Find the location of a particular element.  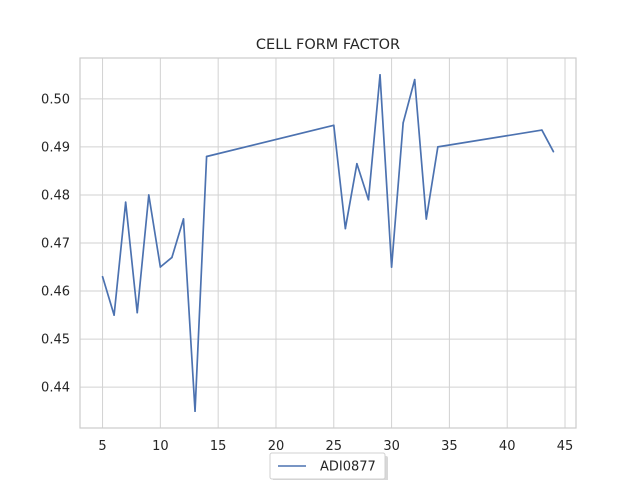

x-tick-label: 40 is located at coordinates (507, 446).